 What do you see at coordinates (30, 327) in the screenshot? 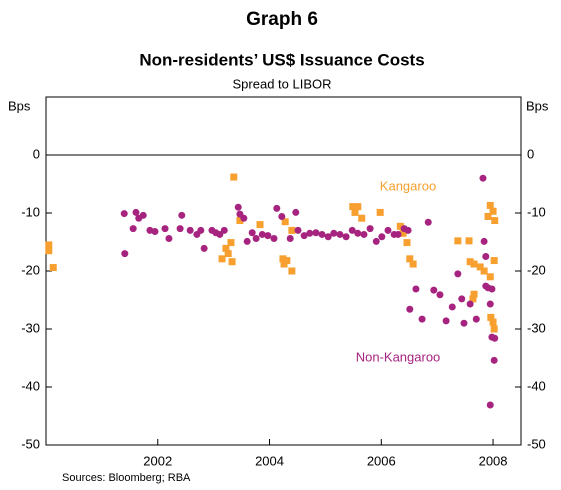
I see `y-tick-label: -30` at bounding box center [30, 327].